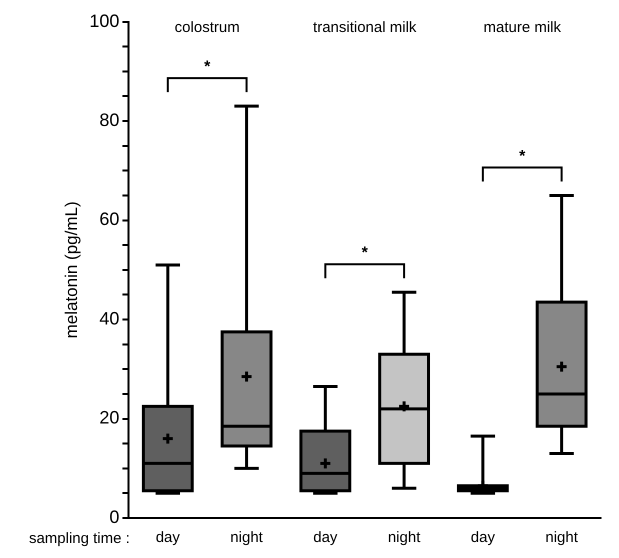  Describe the element at coordinates (109, 219) in the screenshot. I see `y-tick-label: 60` at that location.